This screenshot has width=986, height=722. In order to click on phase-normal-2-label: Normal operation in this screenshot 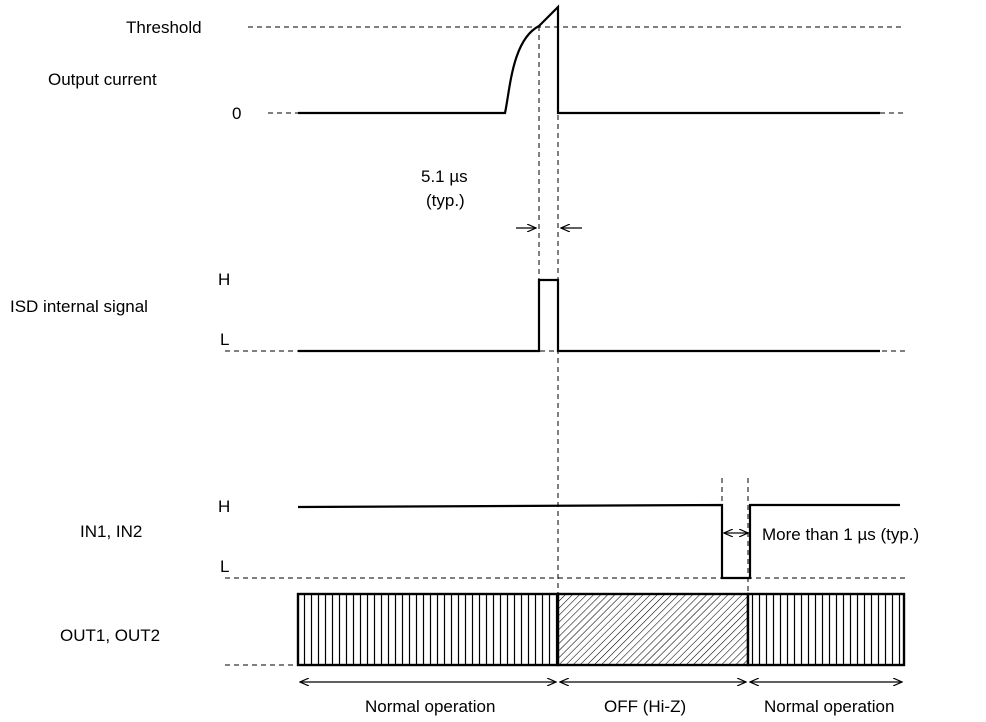, I will do `click(829, 706)`.